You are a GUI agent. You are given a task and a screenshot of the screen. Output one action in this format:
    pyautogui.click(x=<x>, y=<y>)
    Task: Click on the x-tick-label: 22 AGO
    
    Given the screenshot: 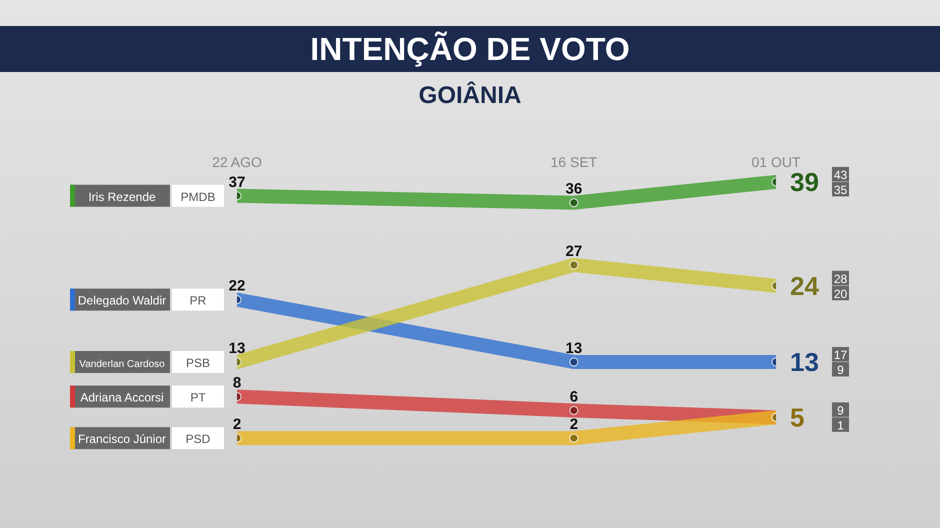 What is the action you would take?
    pyautogui.click(x=237, y=162)
    